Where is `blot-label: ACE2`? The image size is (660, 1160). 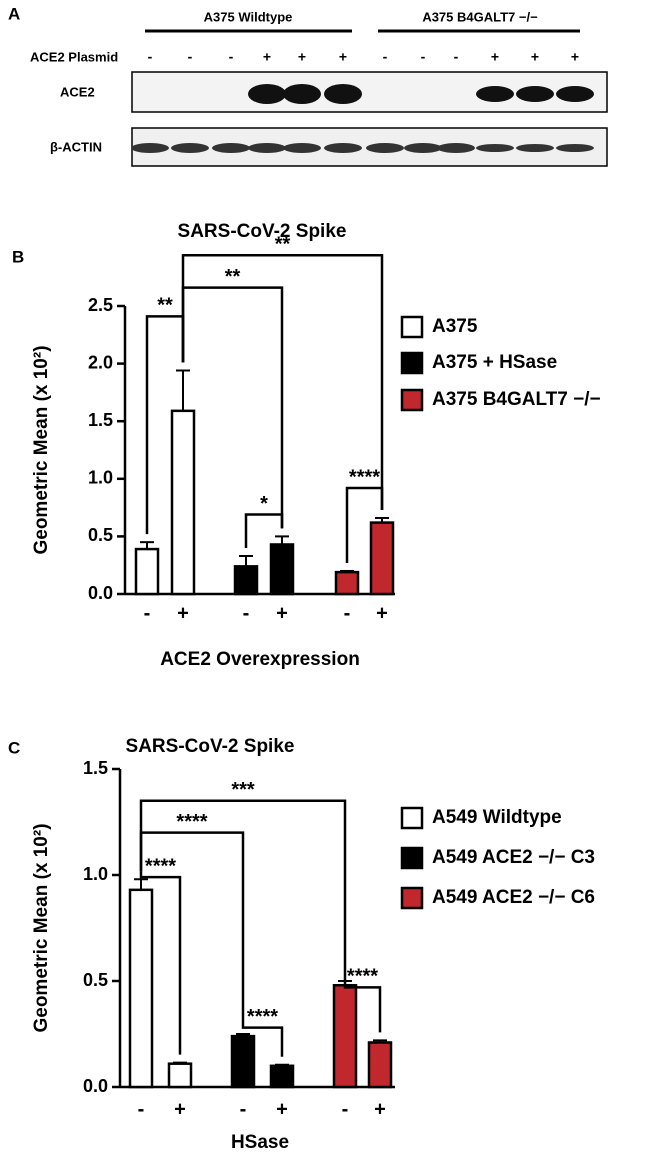
blot-label: ACE2 is located at coordinates (77, 91).